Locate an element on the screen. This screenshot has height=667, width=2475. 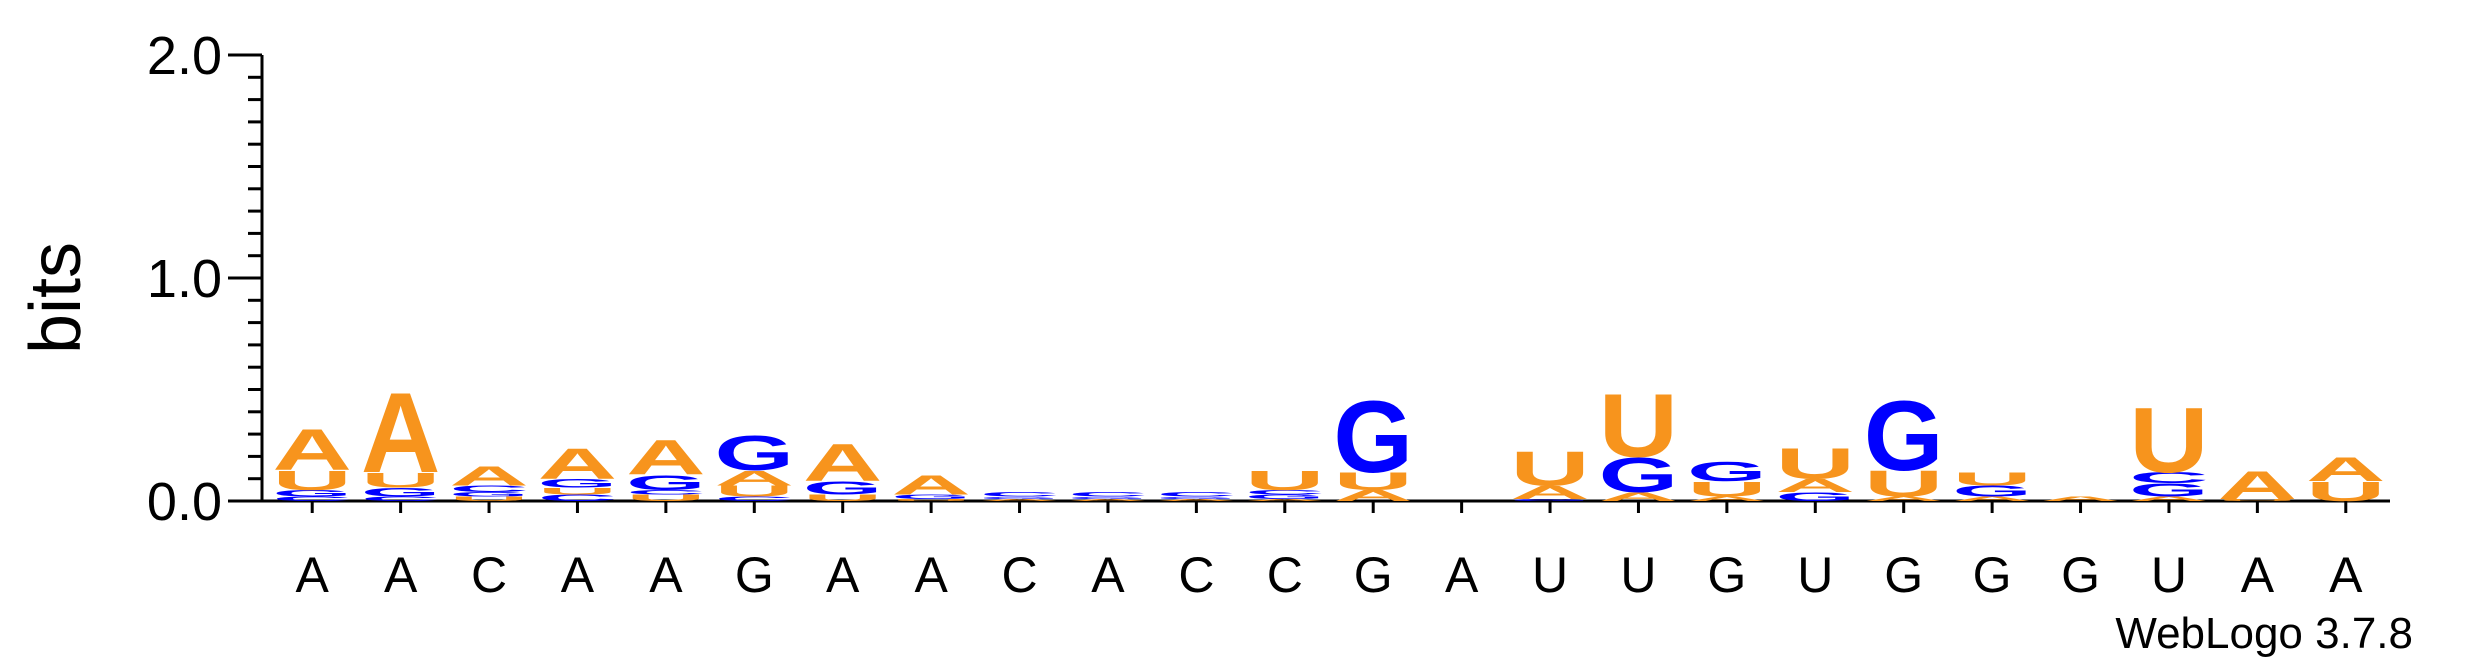
y-tick-label: 1.0 is located at coordinates (184, 279).